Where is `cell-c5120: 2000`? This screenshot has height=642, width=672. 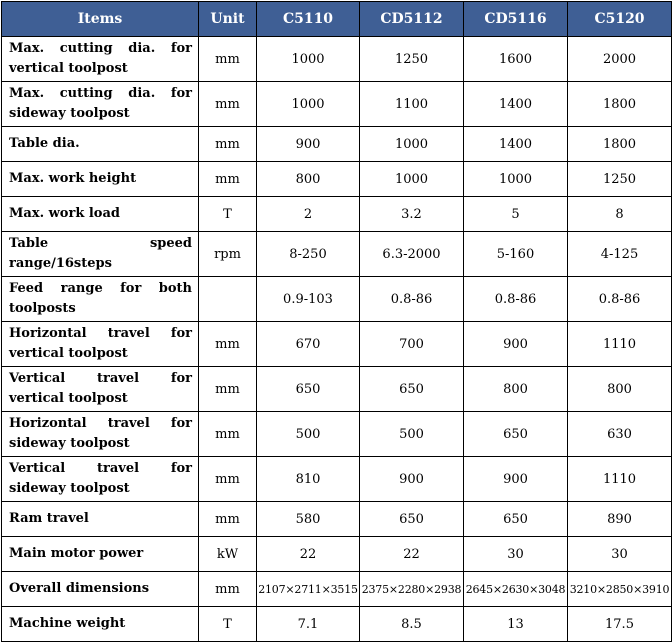
cell-c5120: 2000 is located at coordinates (619, 59).